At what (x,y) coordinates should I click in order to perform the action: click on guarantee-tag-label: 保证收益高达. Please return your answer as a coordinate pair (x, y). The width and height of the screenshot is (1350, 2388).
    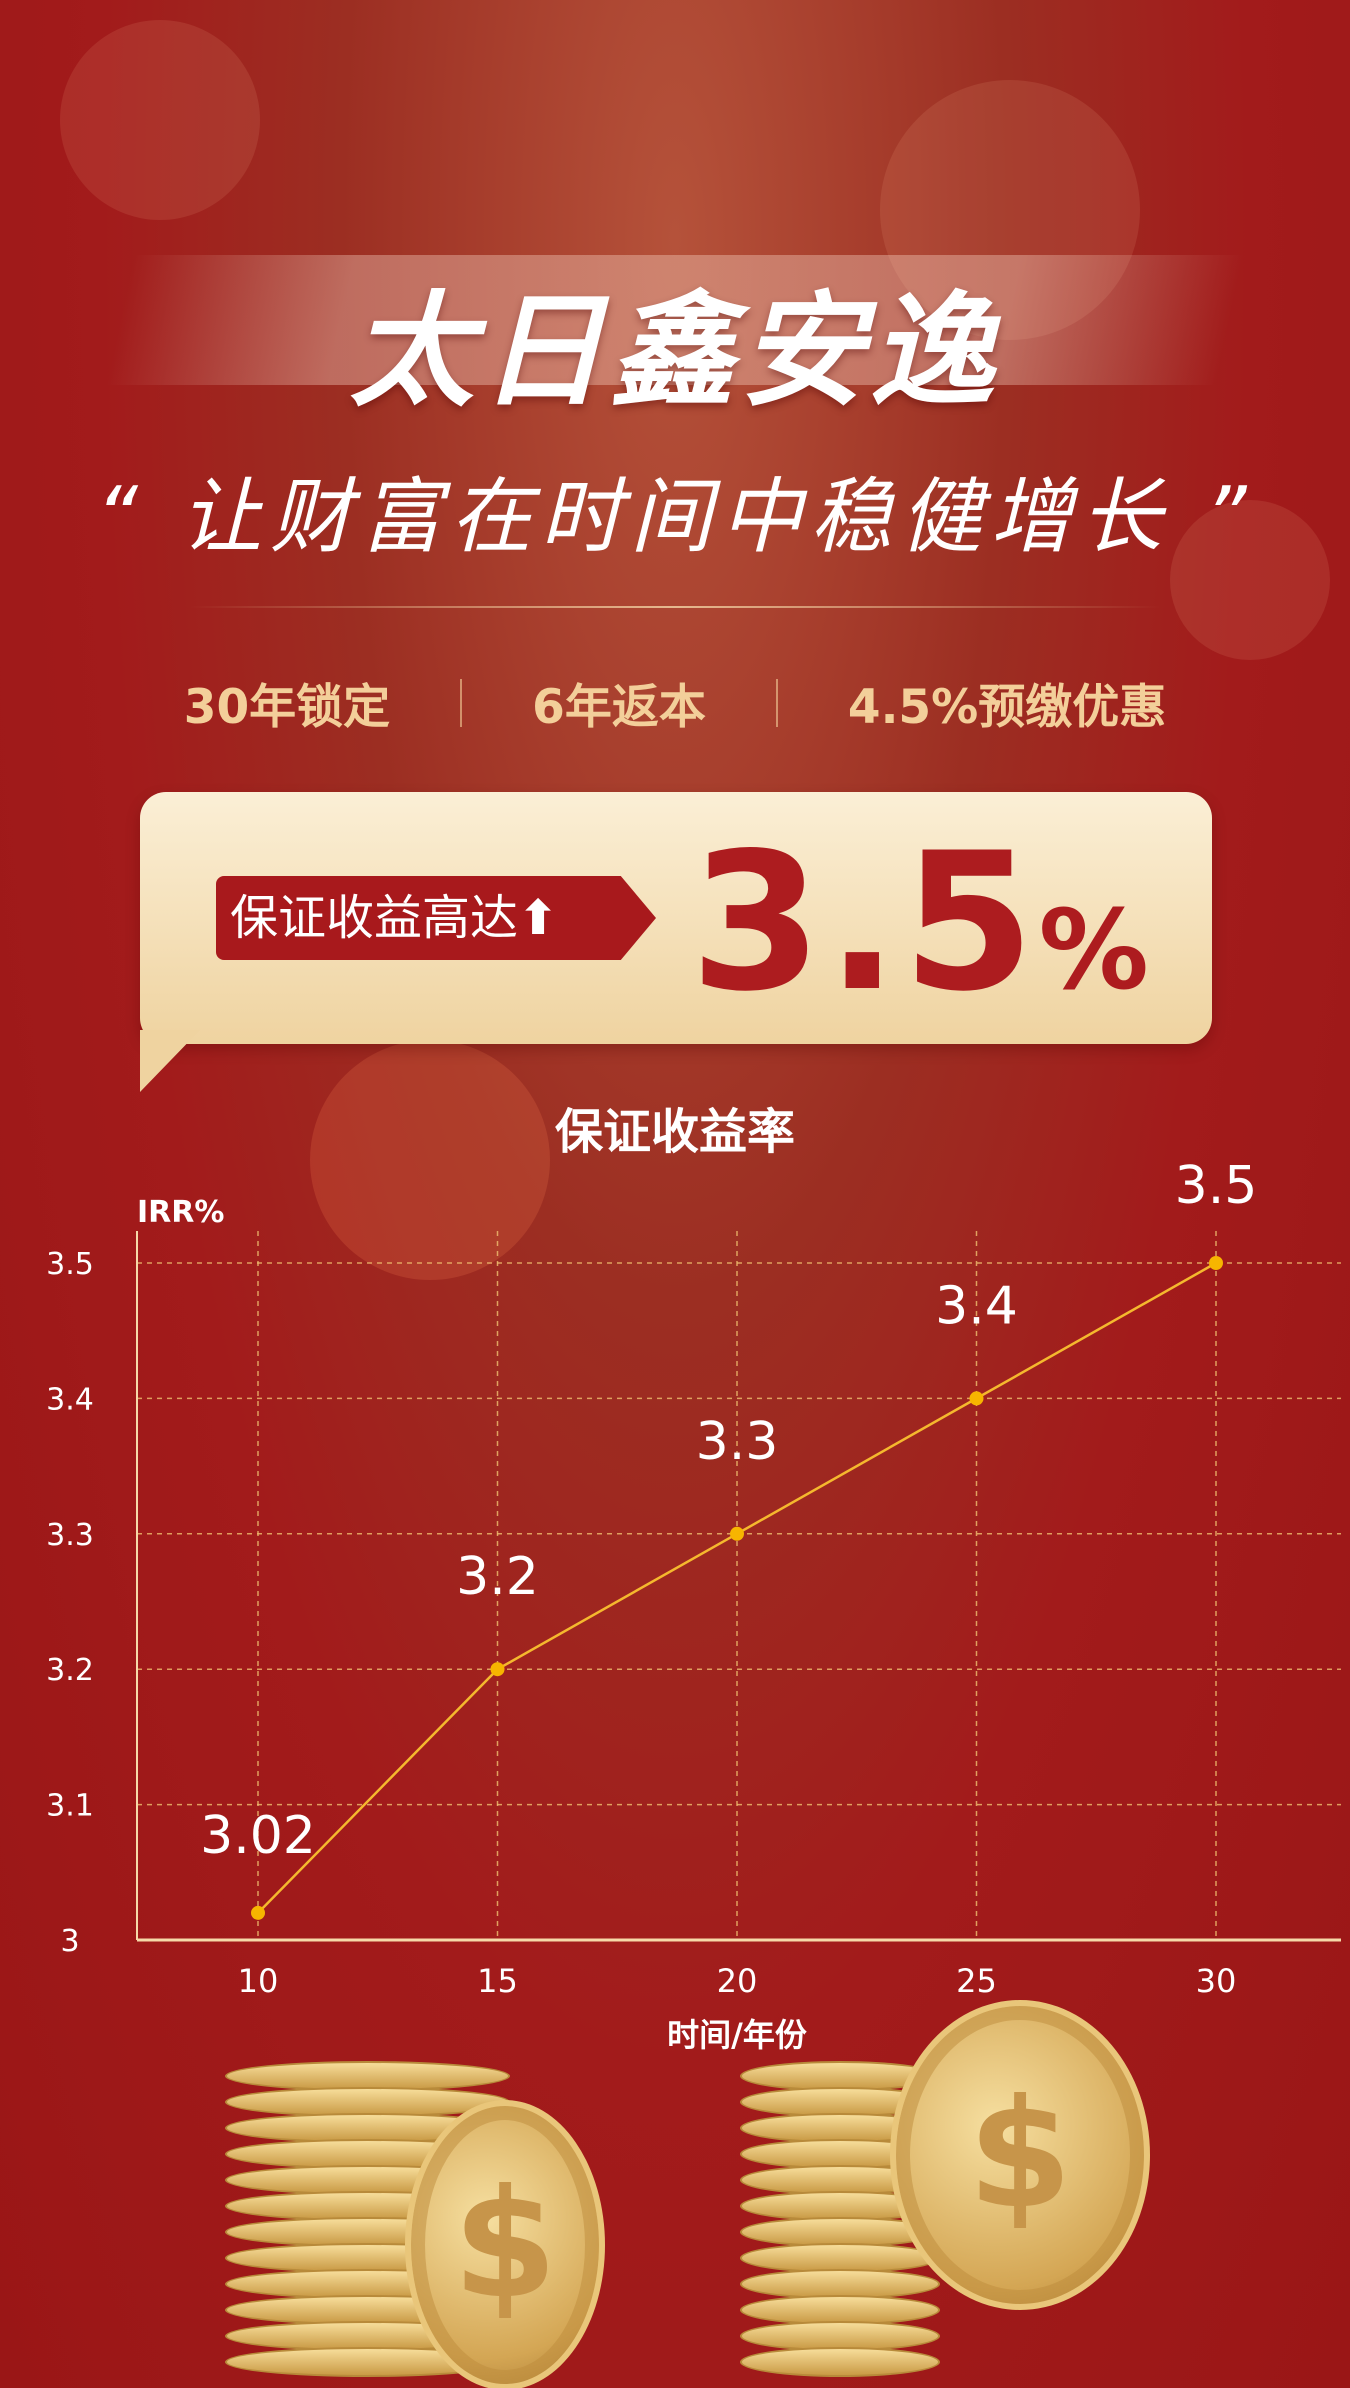
    Looking at the image, I should click on (374, 918).